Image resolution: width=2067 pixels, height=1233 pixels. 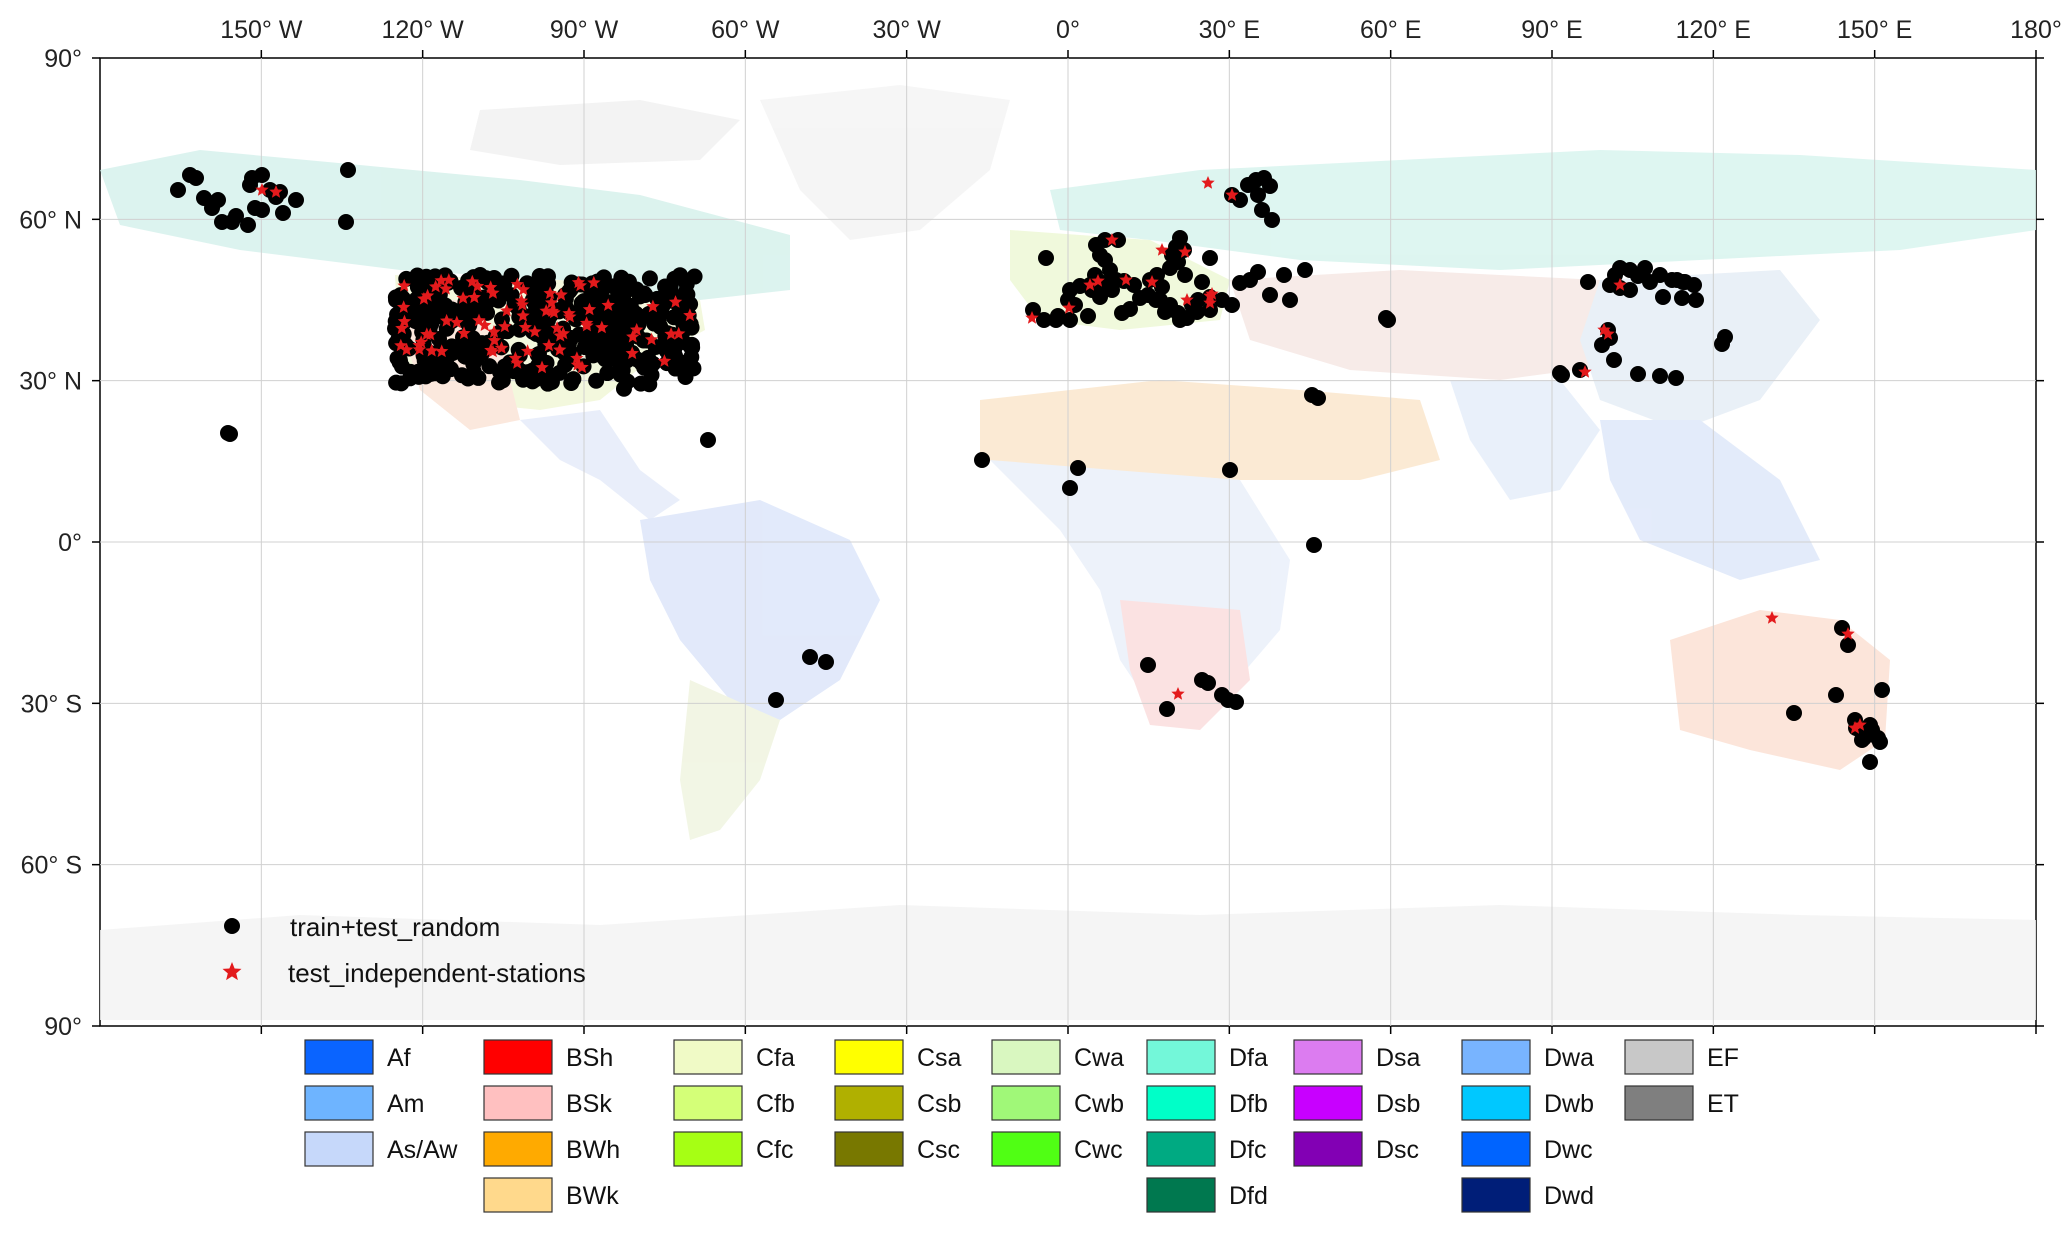 What do you see at coordinates (1181, 1149) in the screenshot?
I see `climate-swatch-dfc` at bounding box center [1181, 1149].